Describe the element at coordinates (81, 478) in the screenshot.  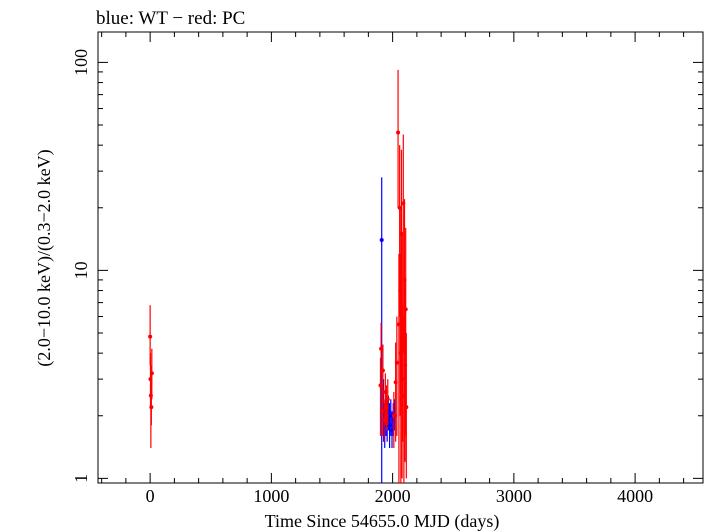
I see `y-tick-label: 1` at that location.